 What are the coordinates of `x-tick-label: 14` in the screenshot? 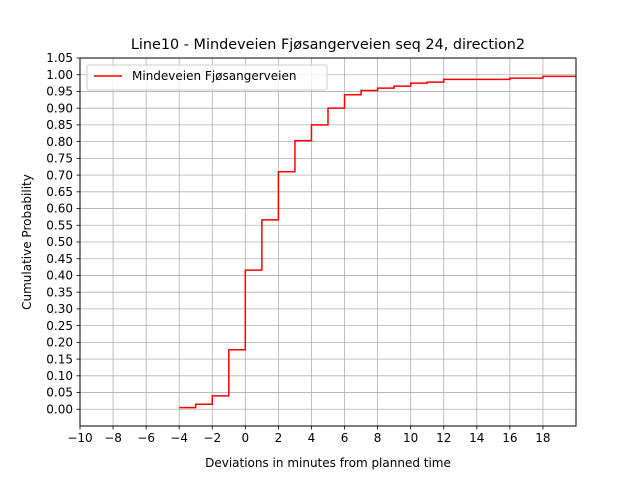 It's located at (476, 438).